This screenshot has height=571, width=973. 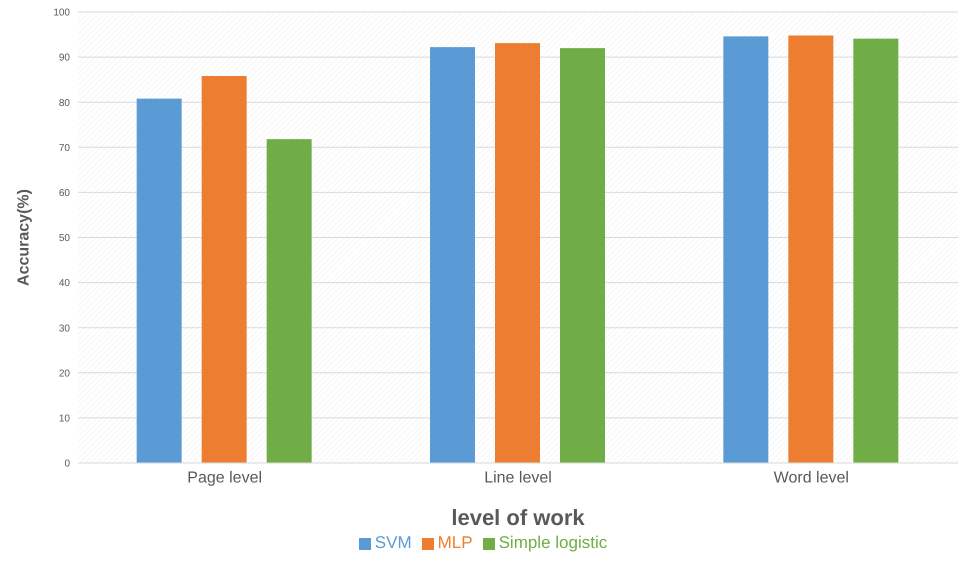 What do you see at coordinates (64, 418) in the screenshot?
I see `y-tick-label: 10` at bounding box center [64, 418].